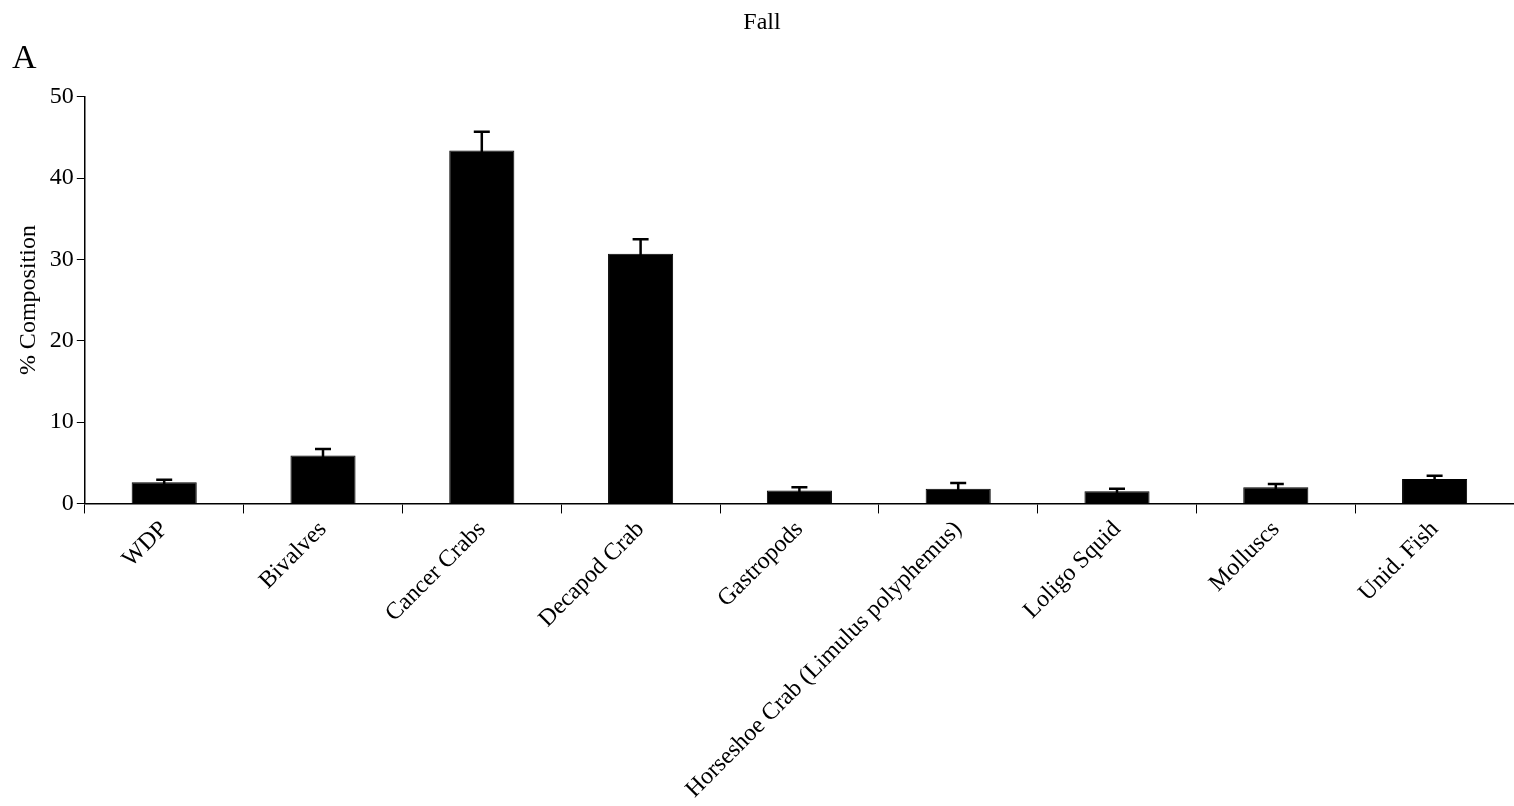 The image size is (1514, 806). Describe the element at coordinates (762, 20) in the screenshot. I see `chart-title: Fall` at that location.